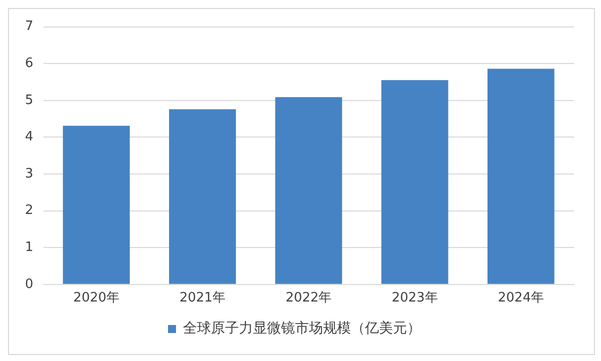 This screenshot has height=361, width=601. Describe the element at coordinates (29, 210) in the screenshot. I see `y-tick-label: 2` at that location.